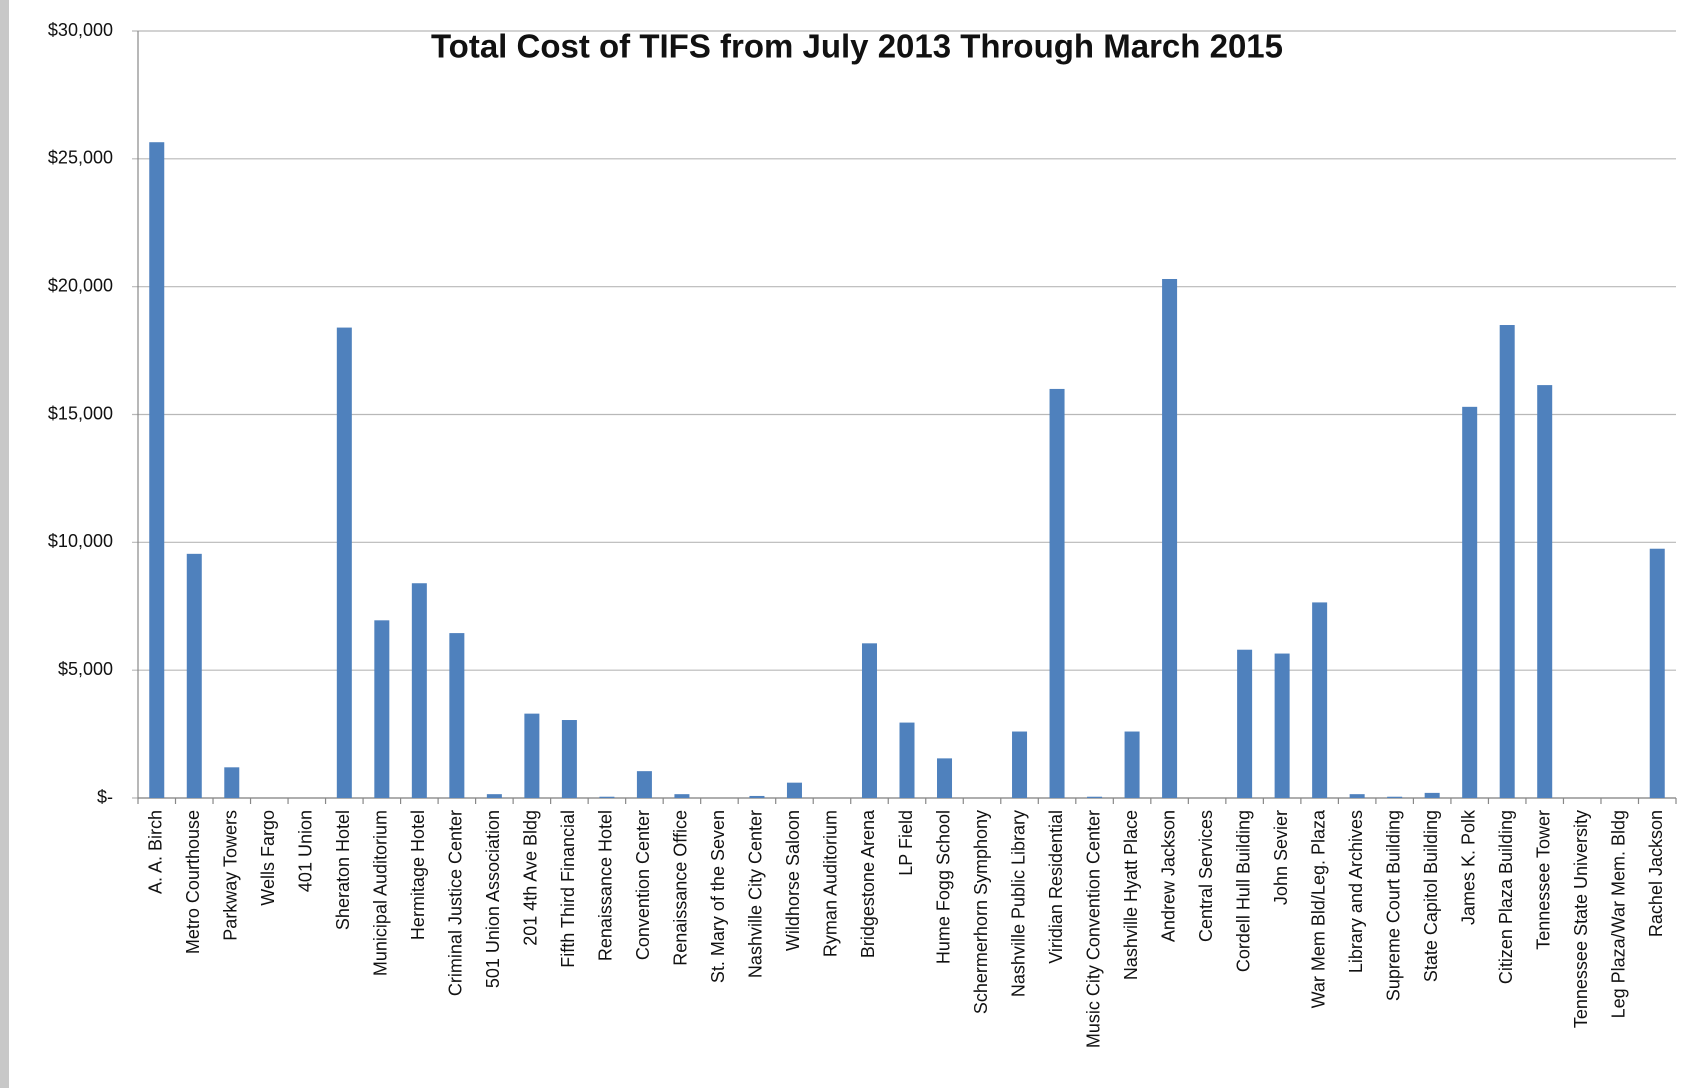  What do you see at coordinates (568, 889) in the screenshot?
I see `x-tick-label: Fifth Third Financial` at bounding box center [568, 889].